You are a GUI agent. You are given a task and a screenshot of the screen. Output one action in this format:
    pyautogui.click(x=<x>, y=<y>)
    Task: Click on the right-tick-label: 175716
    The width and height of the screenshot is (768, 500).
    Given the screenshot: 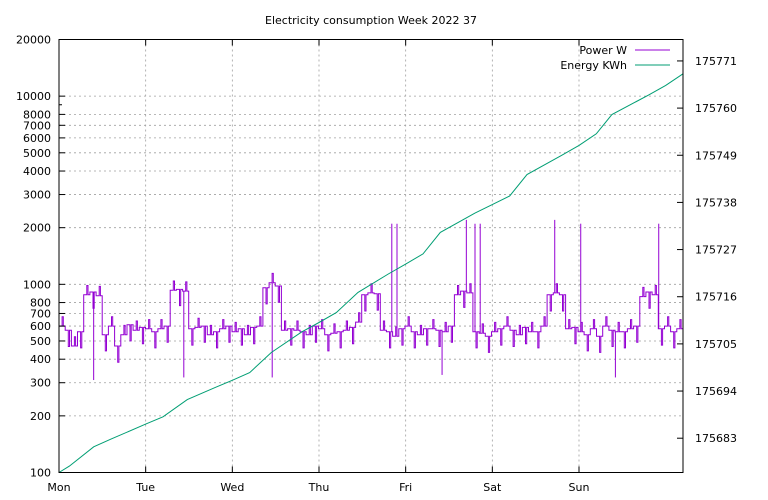 What is the action you would take?
    pyautogui.click(x=716, y=297)
    